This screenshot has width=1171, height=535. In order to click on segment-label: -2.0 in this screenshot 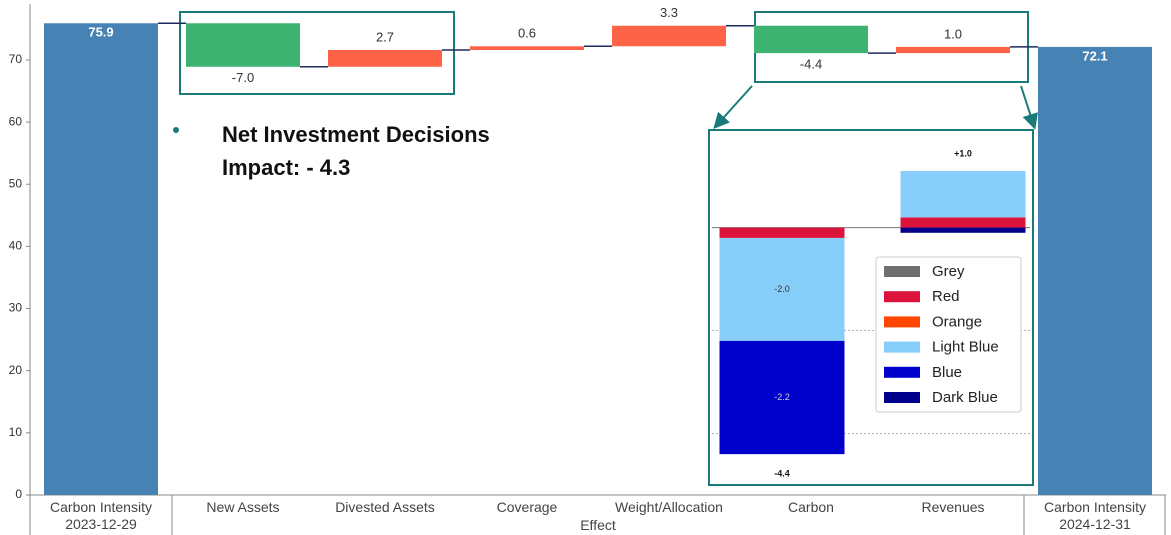, I will do `click(782, 289)`.